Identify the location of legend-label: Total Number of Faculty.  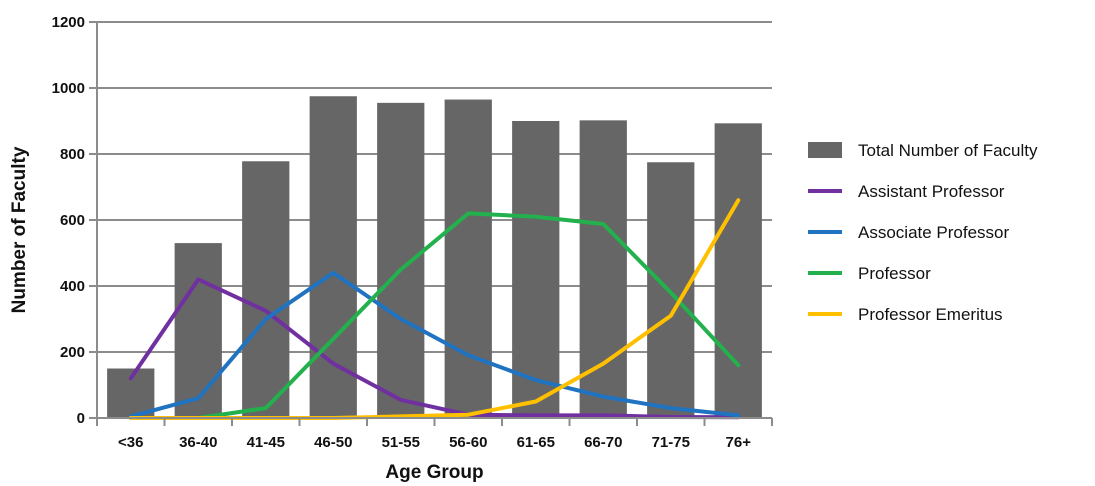
(948, 150).